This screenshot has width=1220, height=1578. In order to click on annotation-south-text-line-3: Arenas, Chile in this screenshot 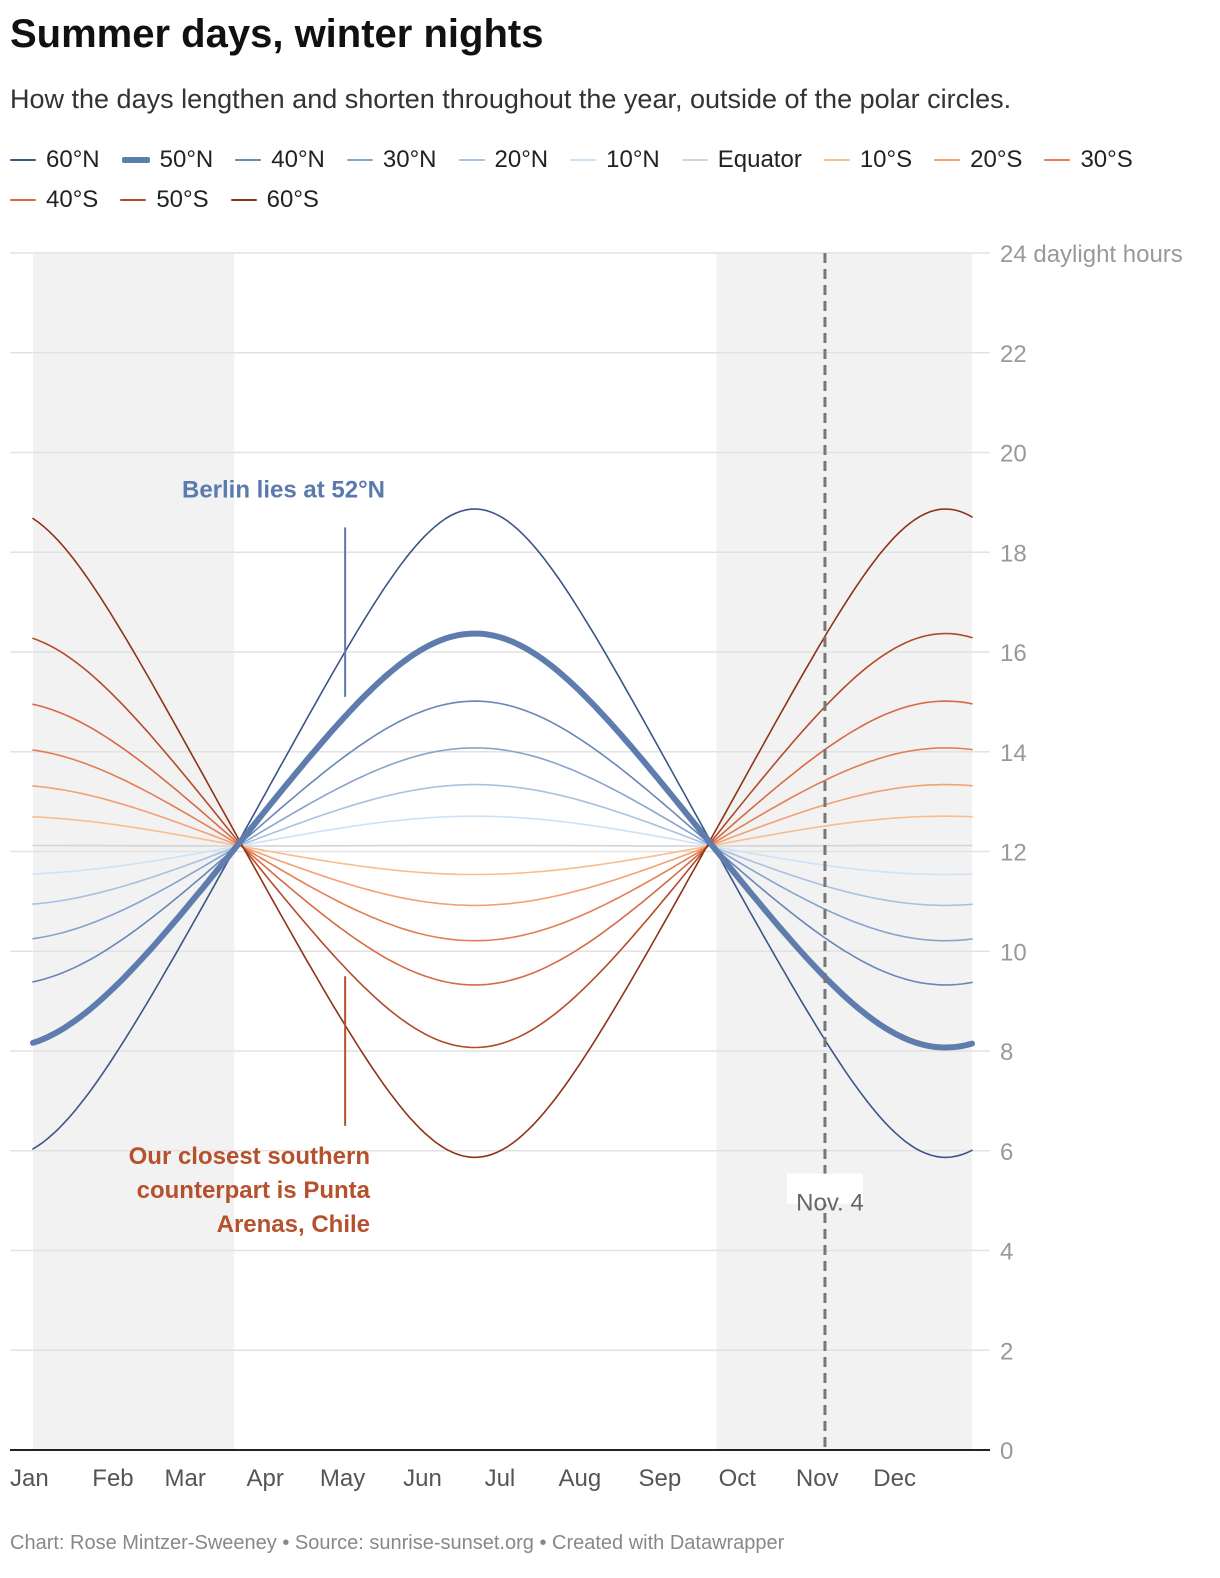, I will do `click(293, 1224)`.